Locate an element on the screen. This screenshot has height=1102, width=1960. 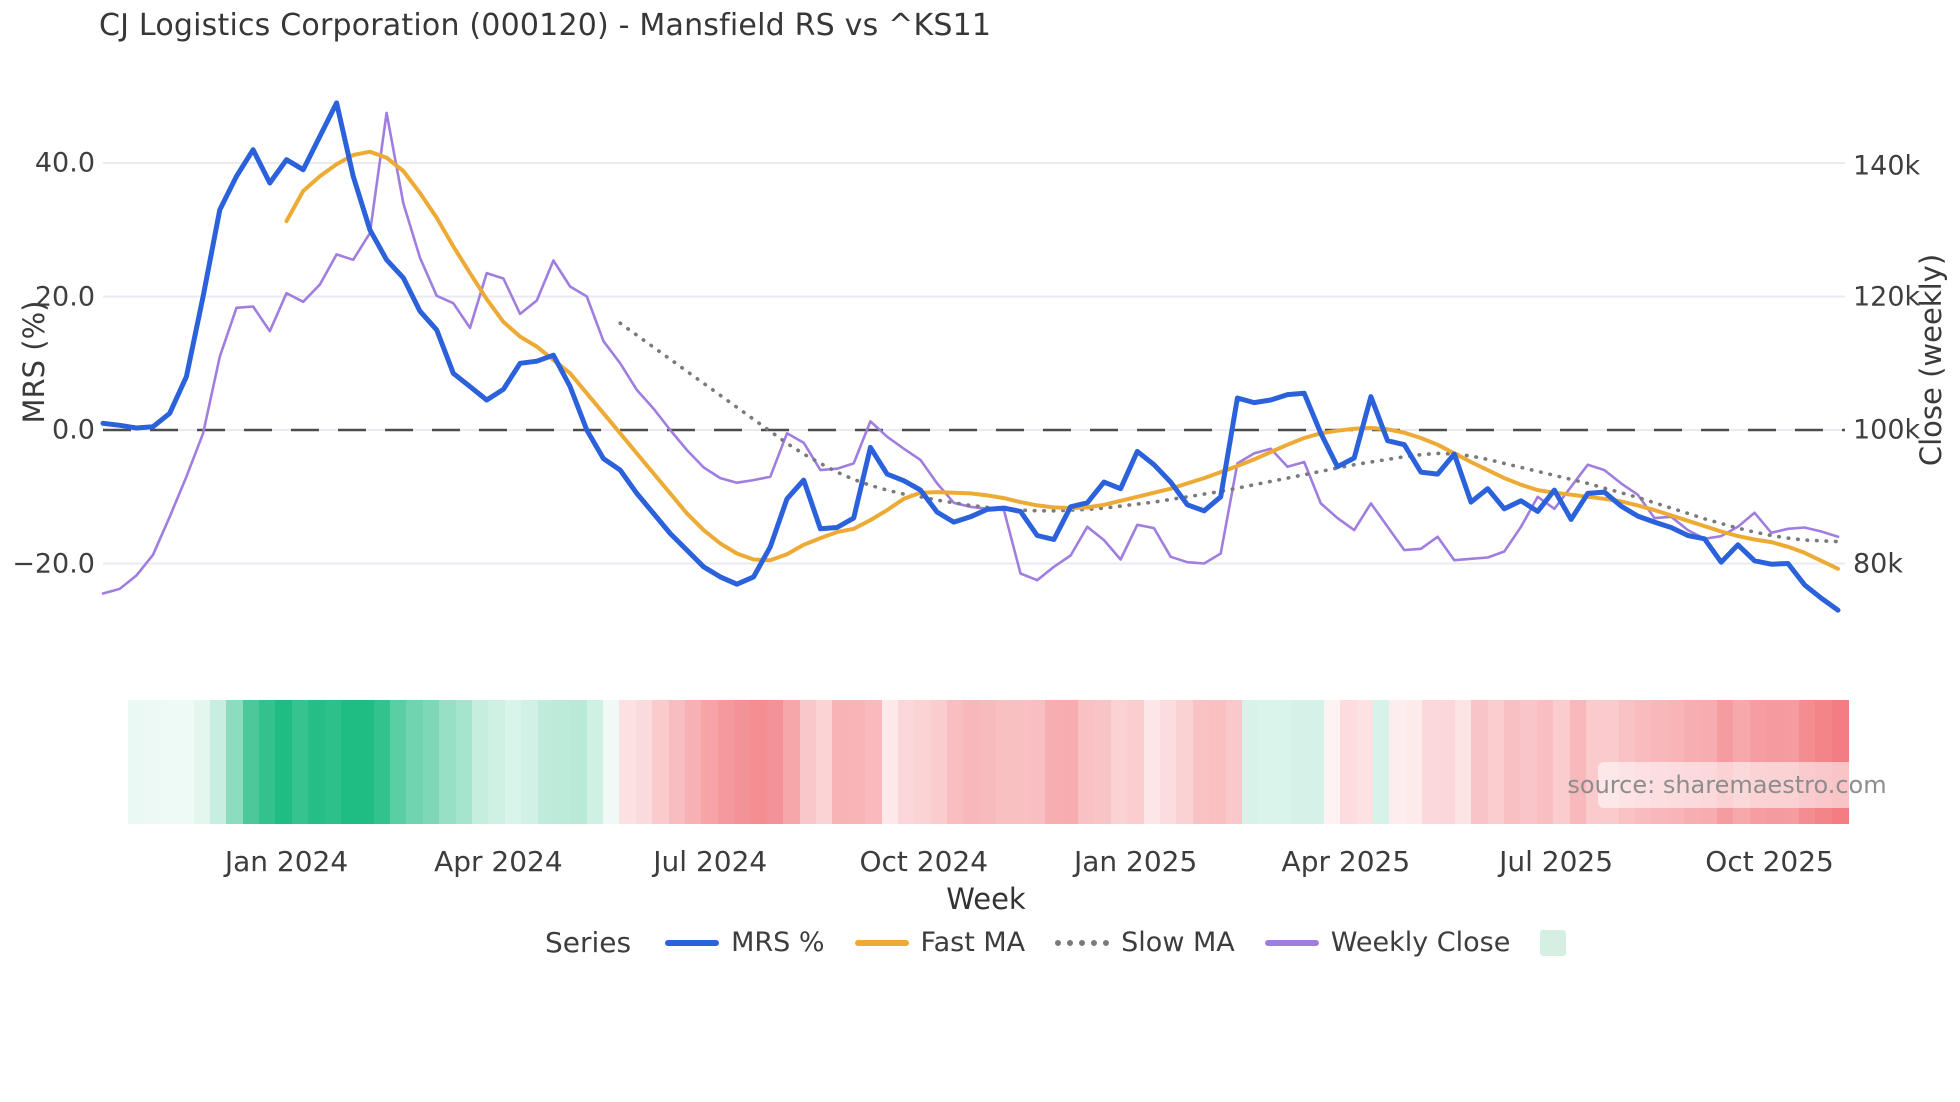
legend-label: Fast MA is located at coordinates (973, 942).